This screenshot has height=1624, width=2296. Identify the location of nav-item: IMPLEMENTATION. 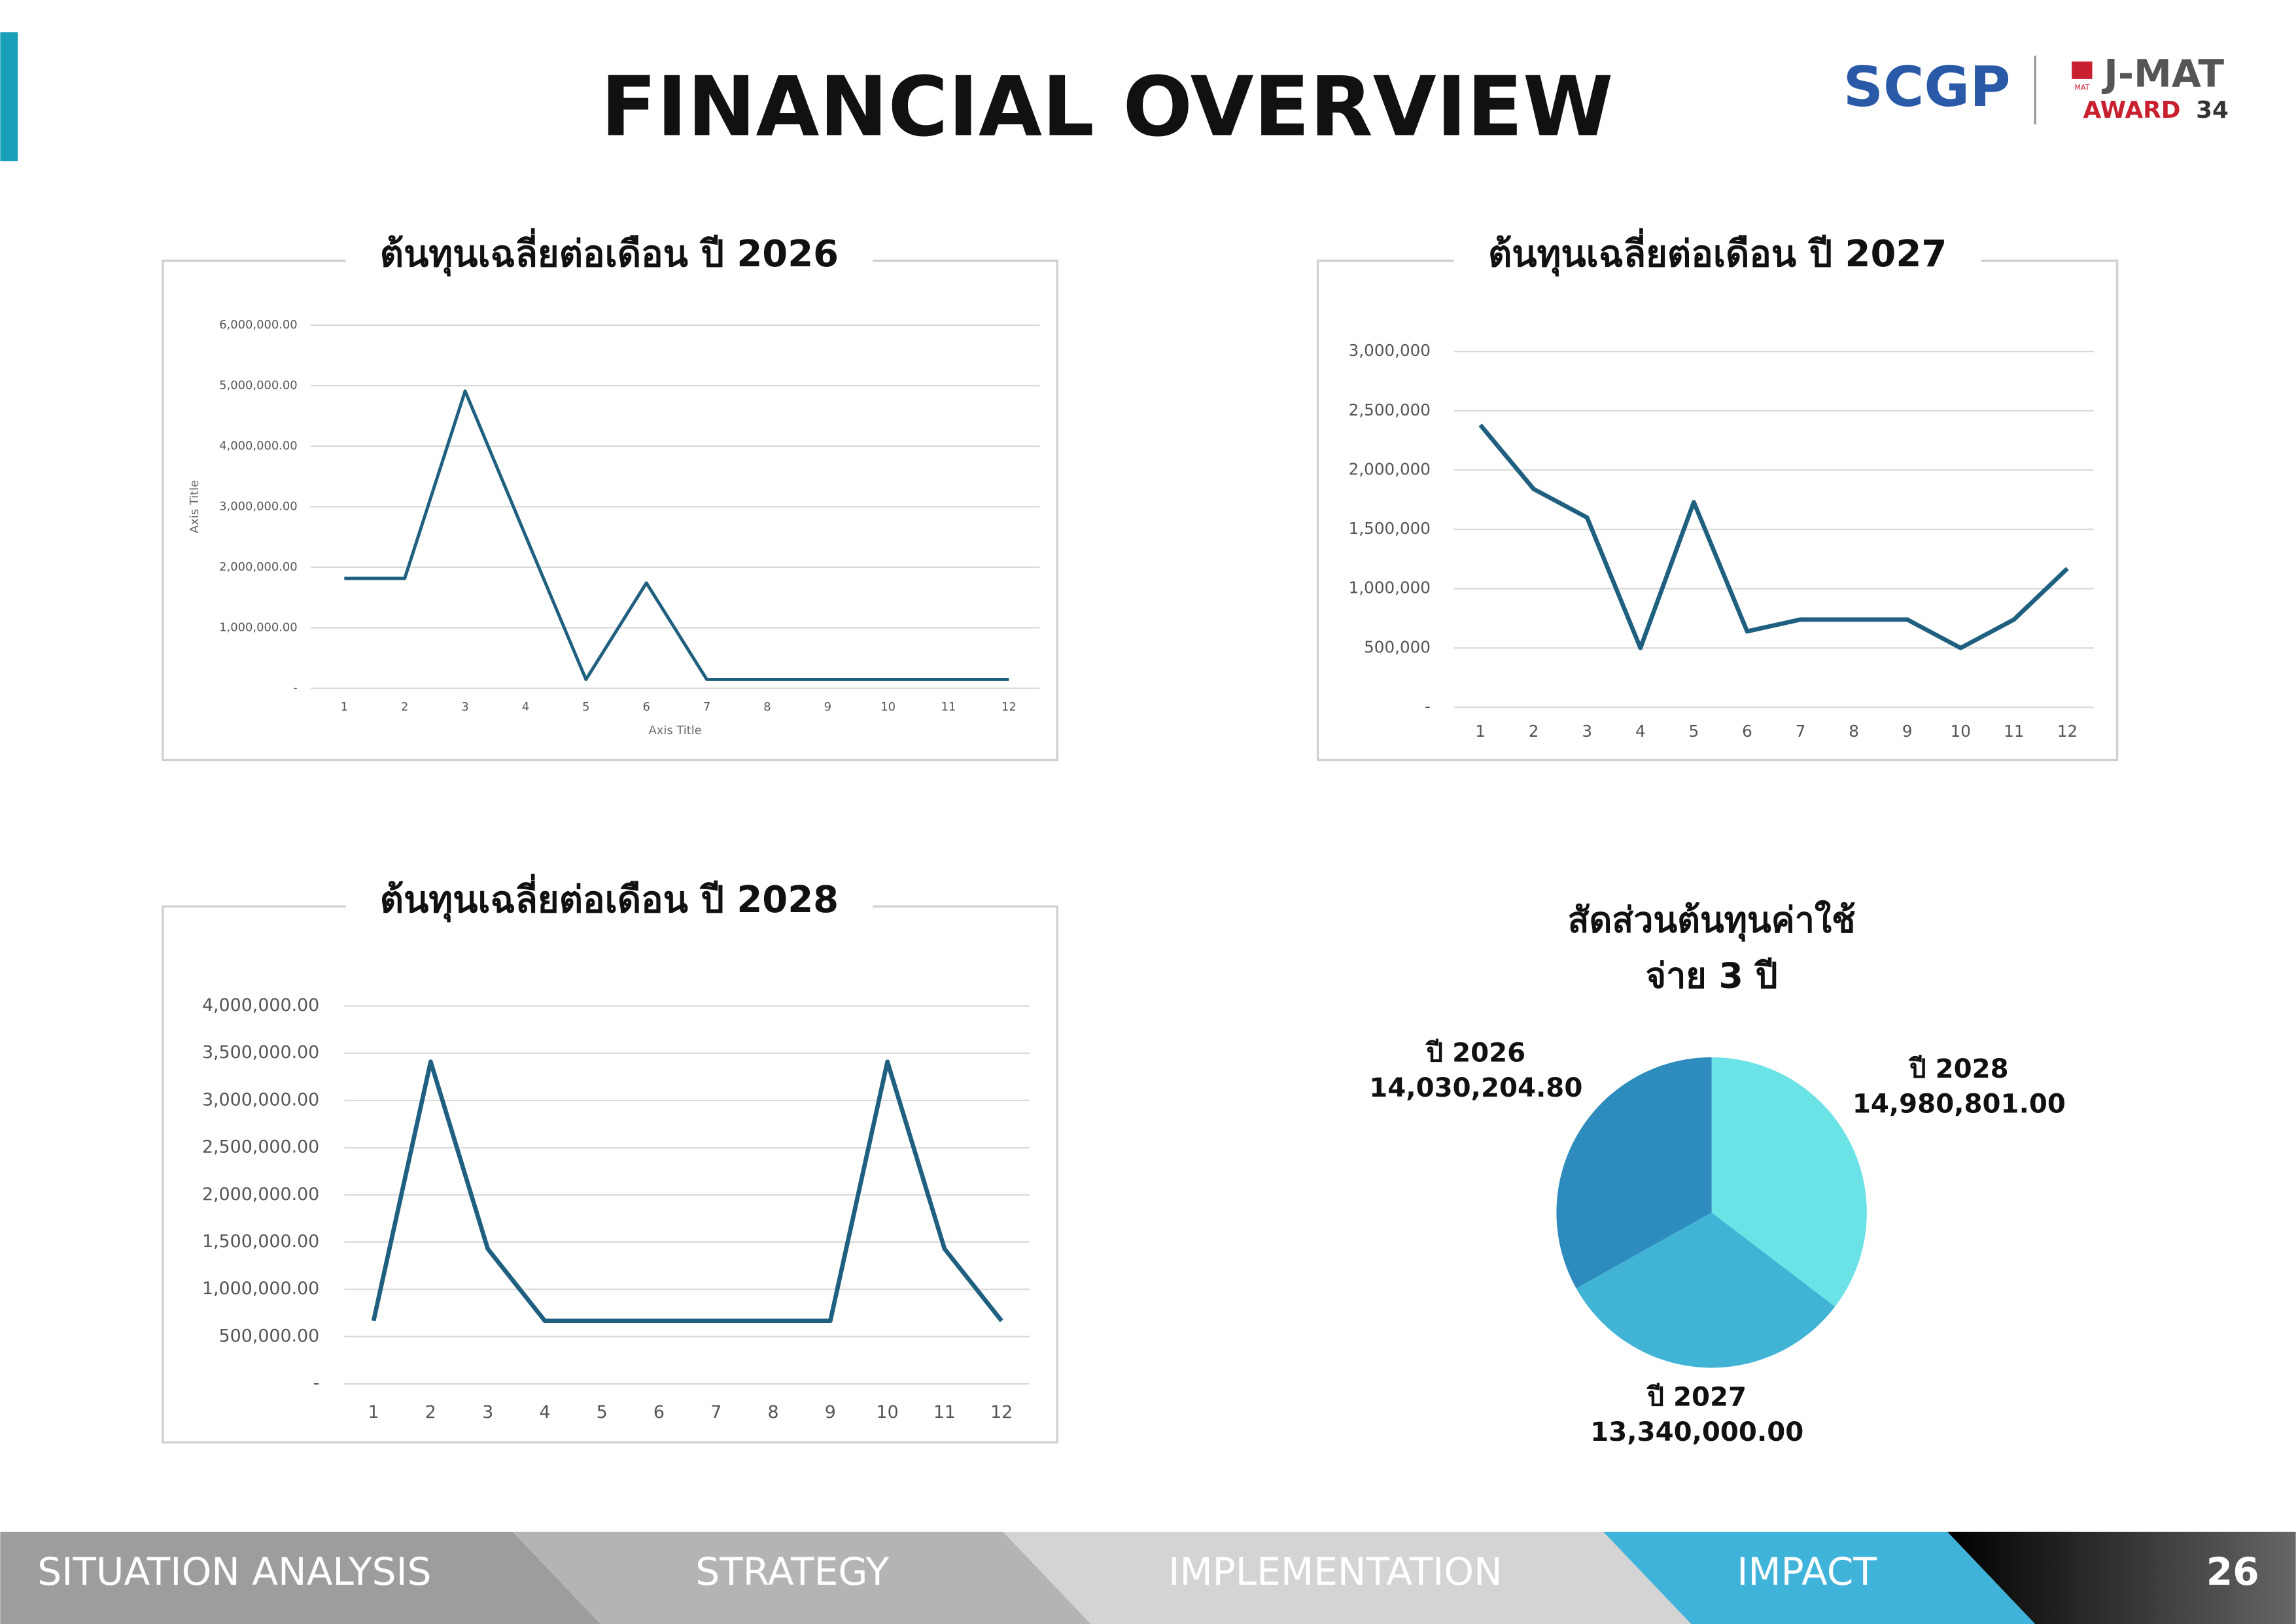
(1335, 1571).